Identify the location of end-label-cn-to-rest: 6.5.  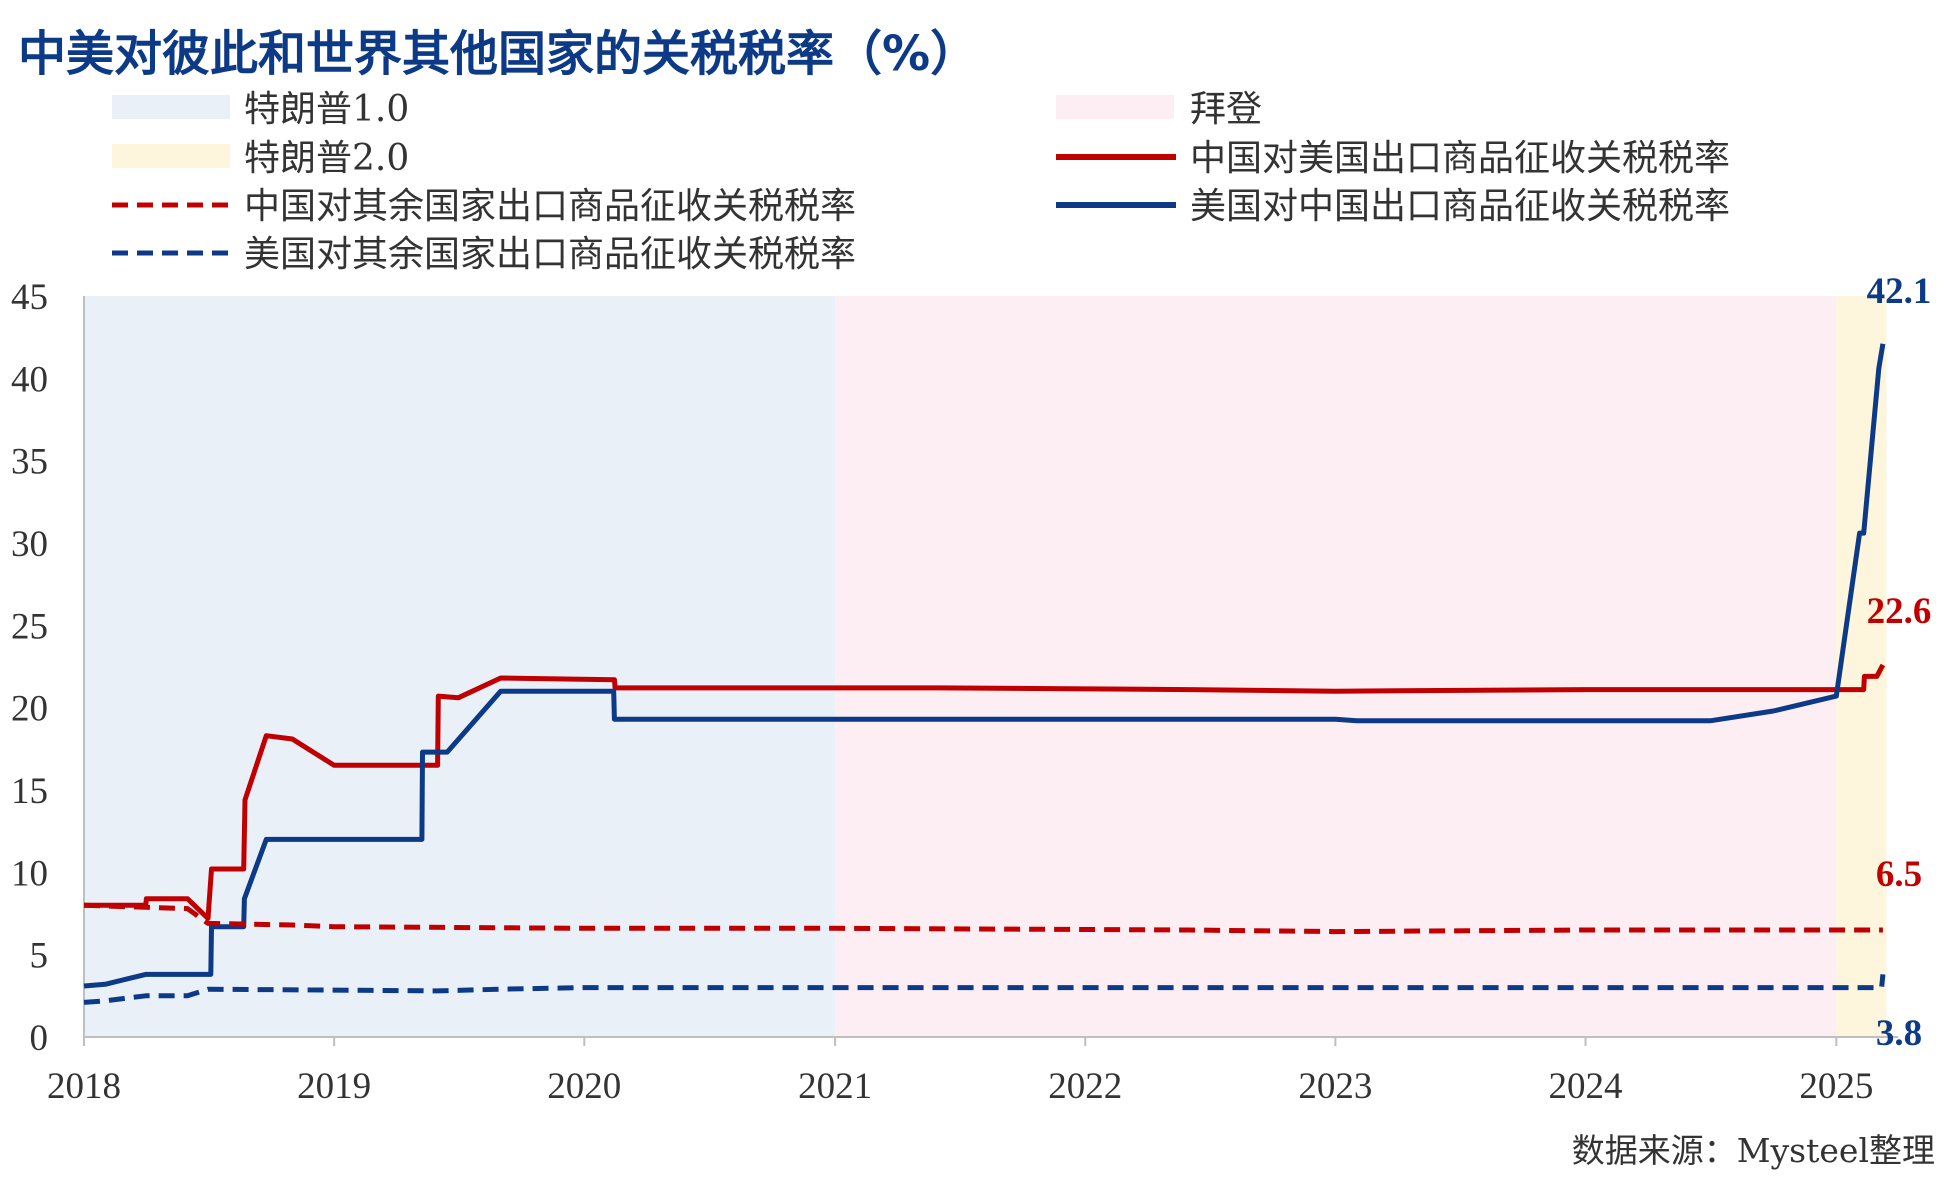
(1899, 874).